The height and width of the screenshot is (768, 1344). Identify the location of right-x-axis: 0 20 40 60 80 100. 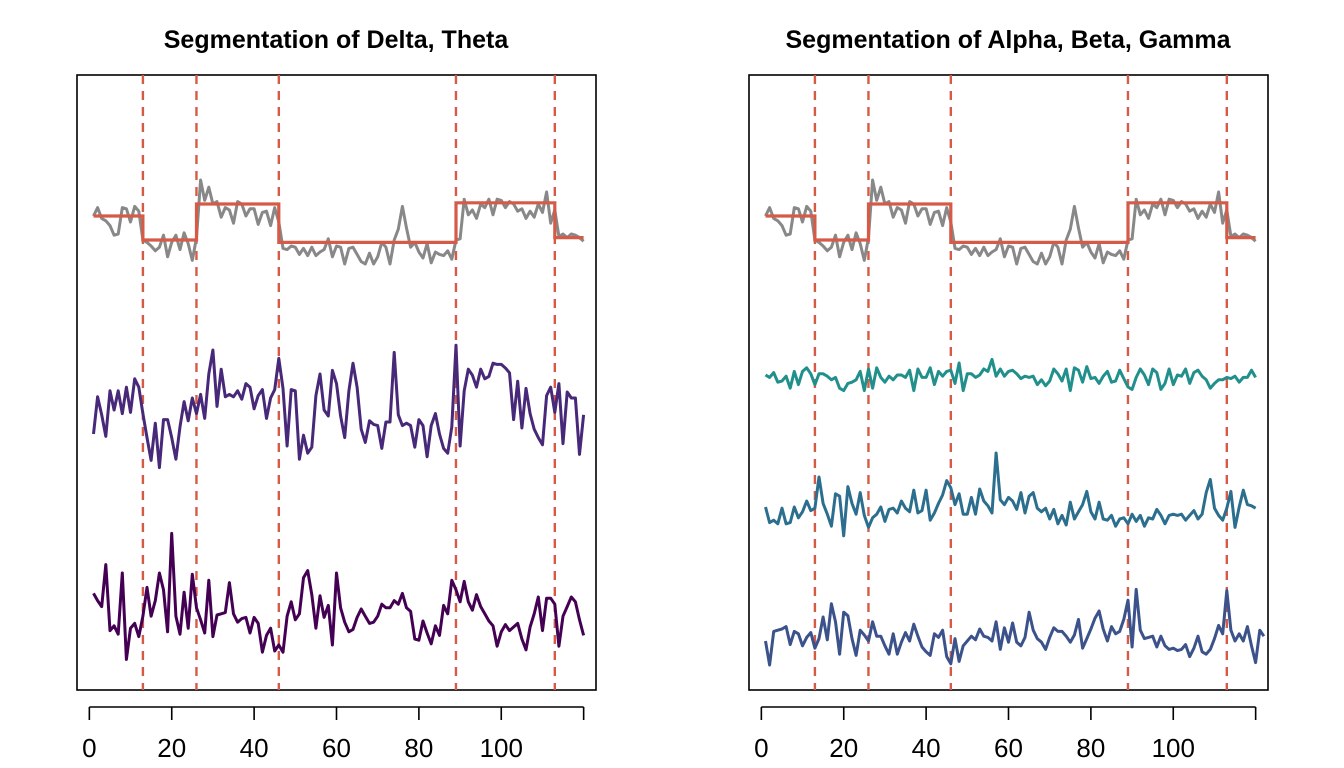
(1005, 734).